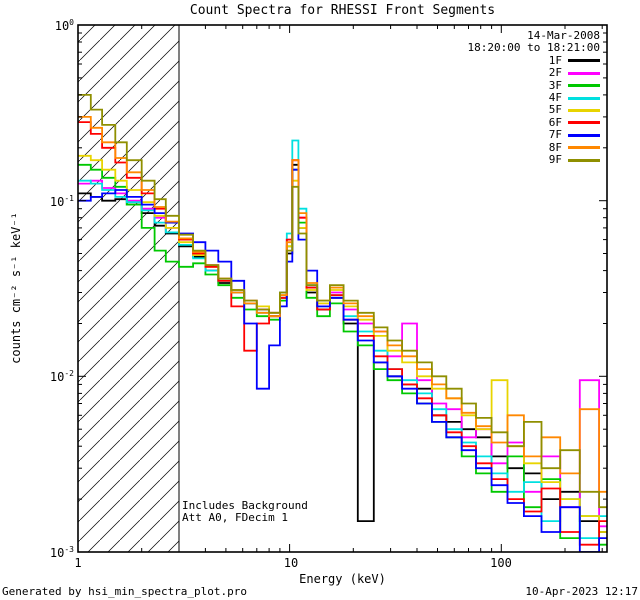  What do you see at coordinates (534, 135) in the screenshot?
I see `legend-entry-7F: 7F` at bounding box center [534, 135].